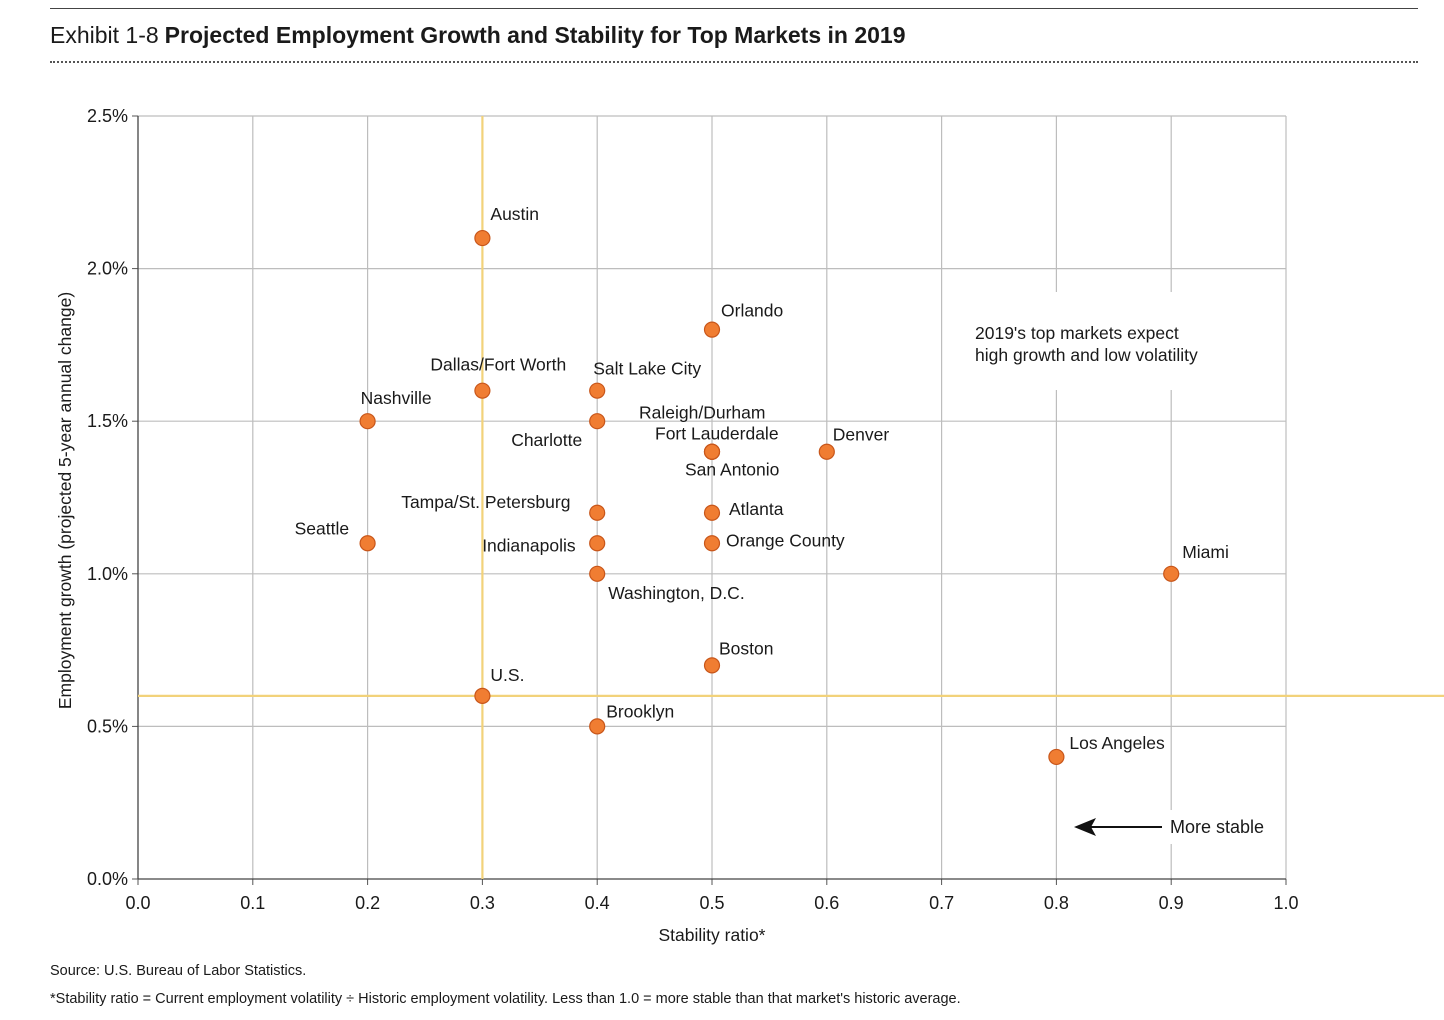 This screenshot has height=1020, width=1444. I want to click on x-tick-label: 0.9, so click(1171, 903).